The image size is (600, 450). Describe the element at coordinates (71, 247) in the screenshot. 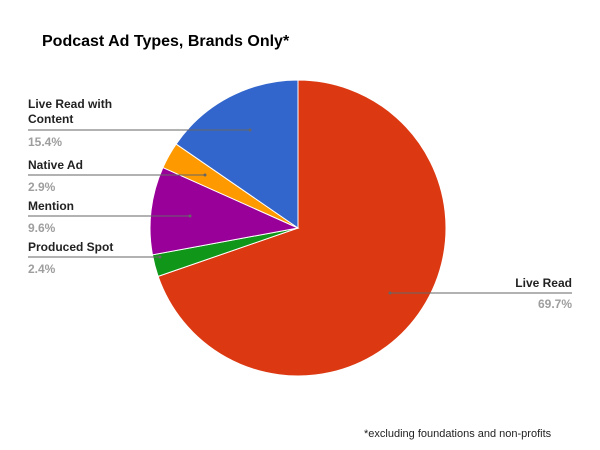

I see `slice-label: Produced Spot` at that location.